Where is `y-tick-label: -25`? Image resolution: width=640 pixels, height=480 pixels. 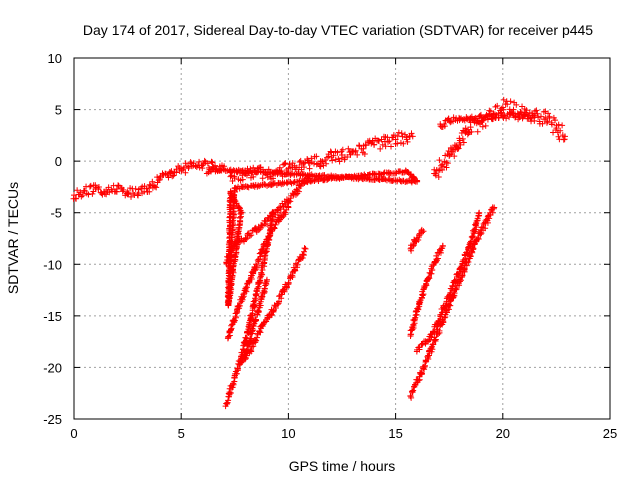
y-tick-label: -25 is located at coordinates (52, 419).